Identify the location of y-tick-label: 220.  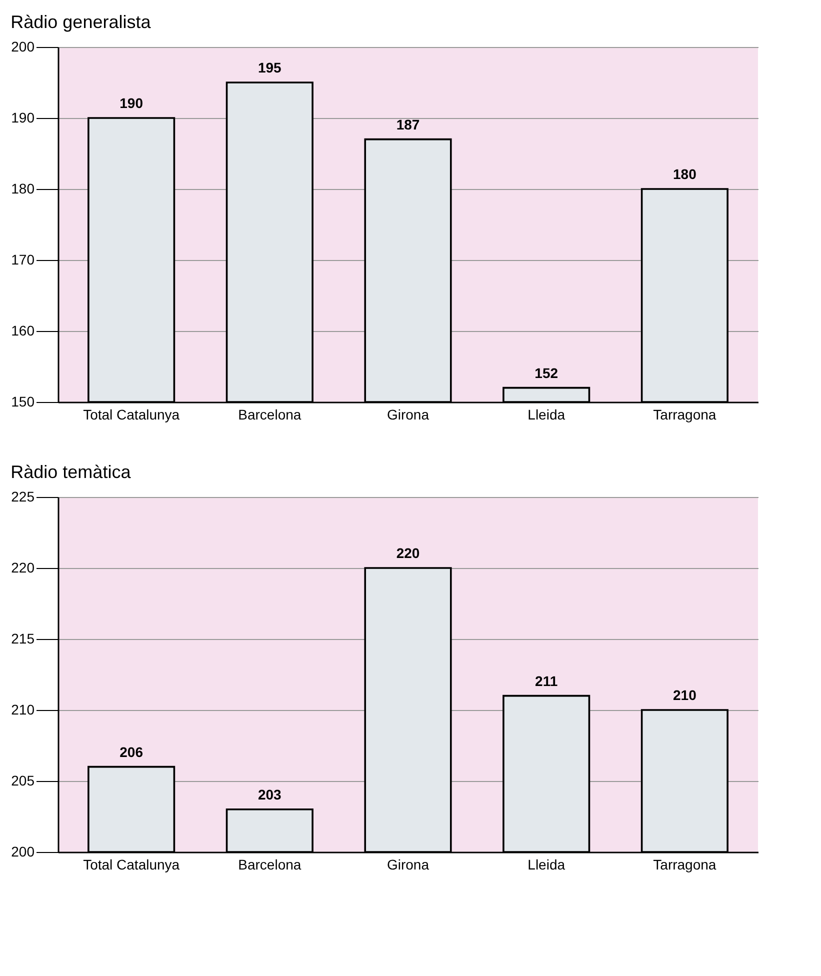
(23, 568).